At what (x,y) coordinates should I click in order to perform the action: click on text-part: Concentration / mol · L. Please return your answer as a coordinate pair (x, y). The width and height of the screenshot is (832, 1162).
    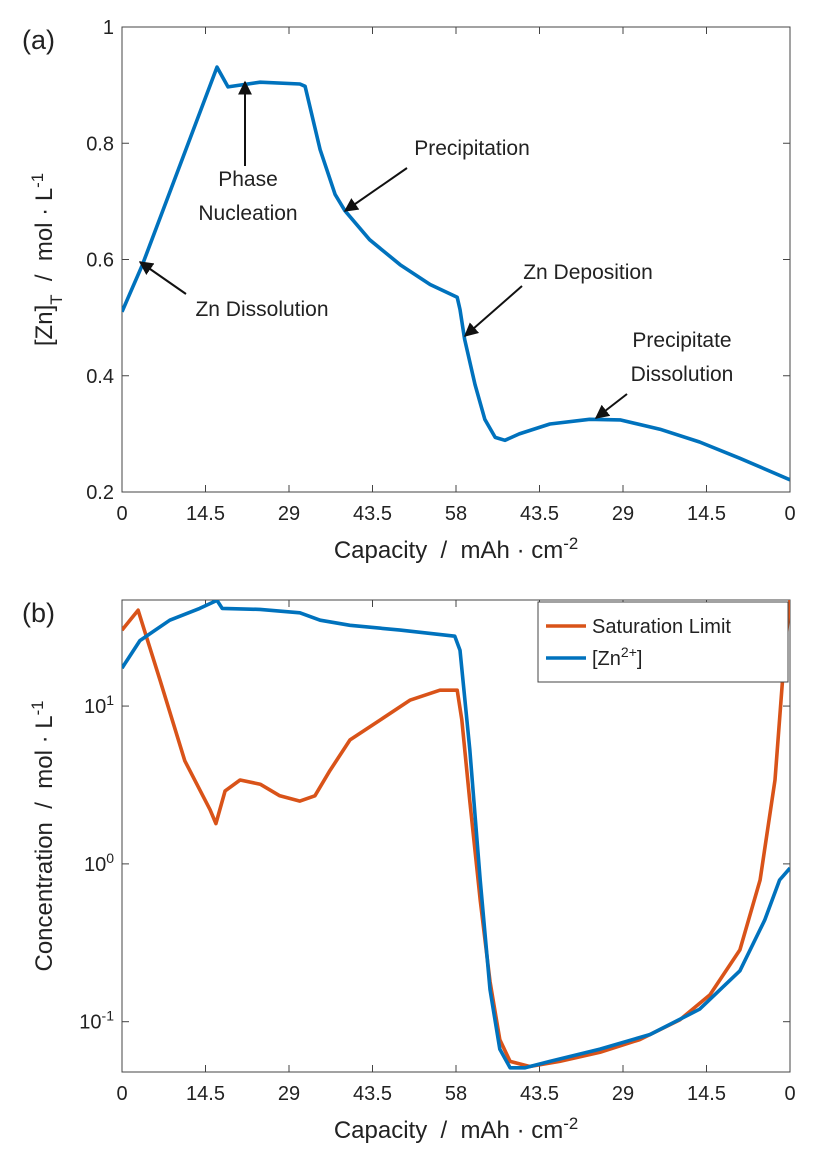
    Looking at the image, I should click on (44, 843).